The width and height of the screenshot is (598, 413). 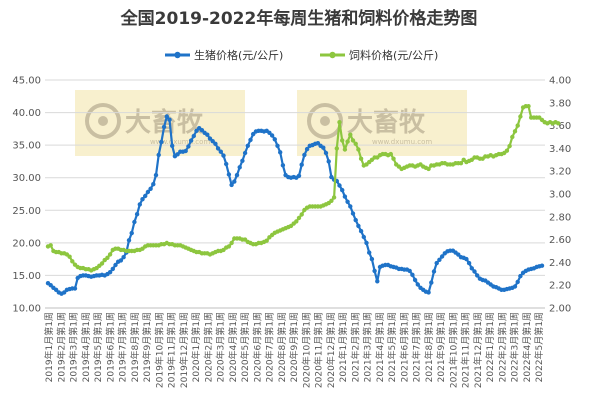 What do you see at coordinates (527, 347) in the screenshot?
I see `x-tick-label: 2022年4月第1周` at bounding box center [527, 347].